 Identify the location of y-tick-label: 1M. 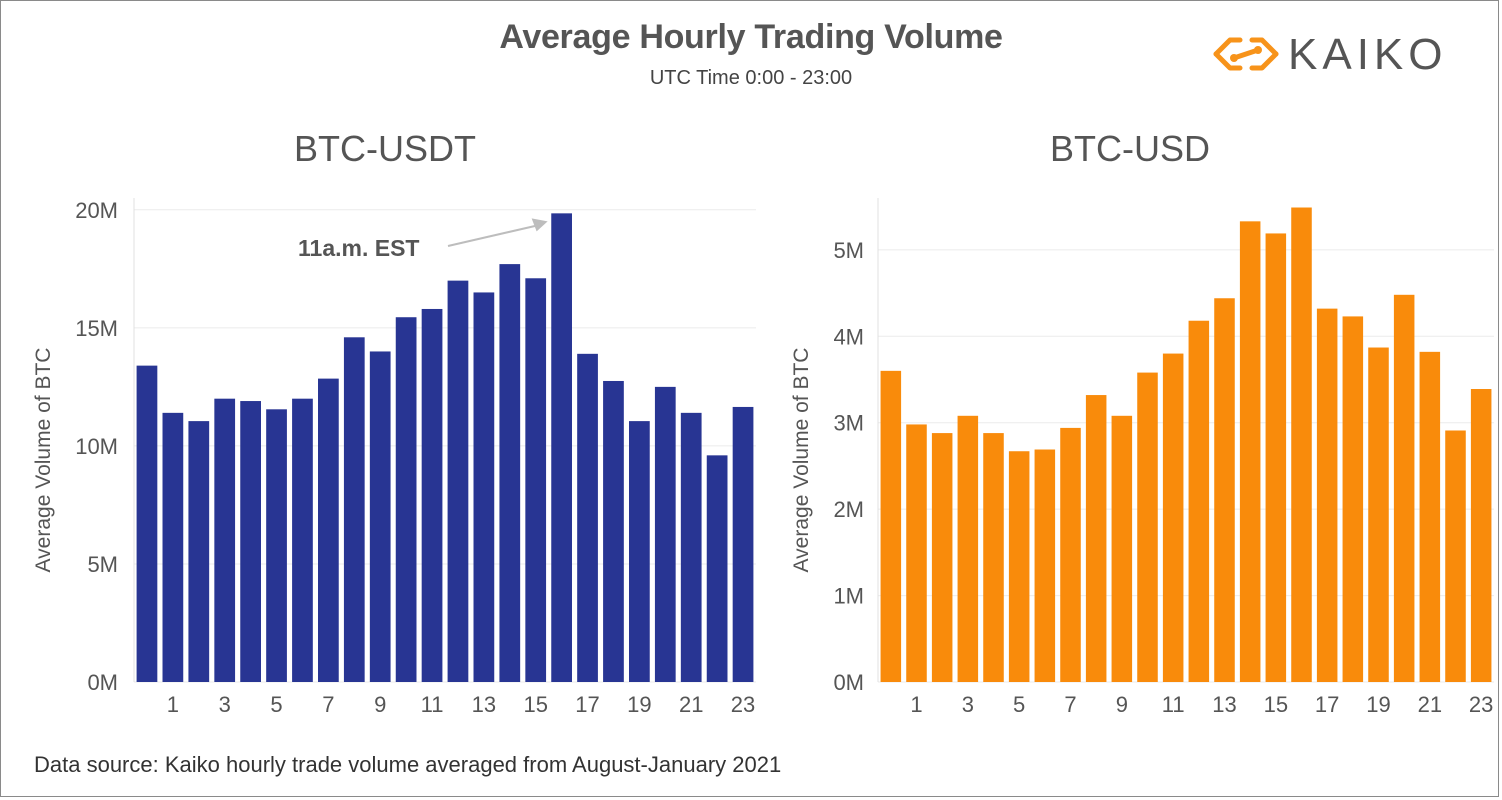
(848, 596).